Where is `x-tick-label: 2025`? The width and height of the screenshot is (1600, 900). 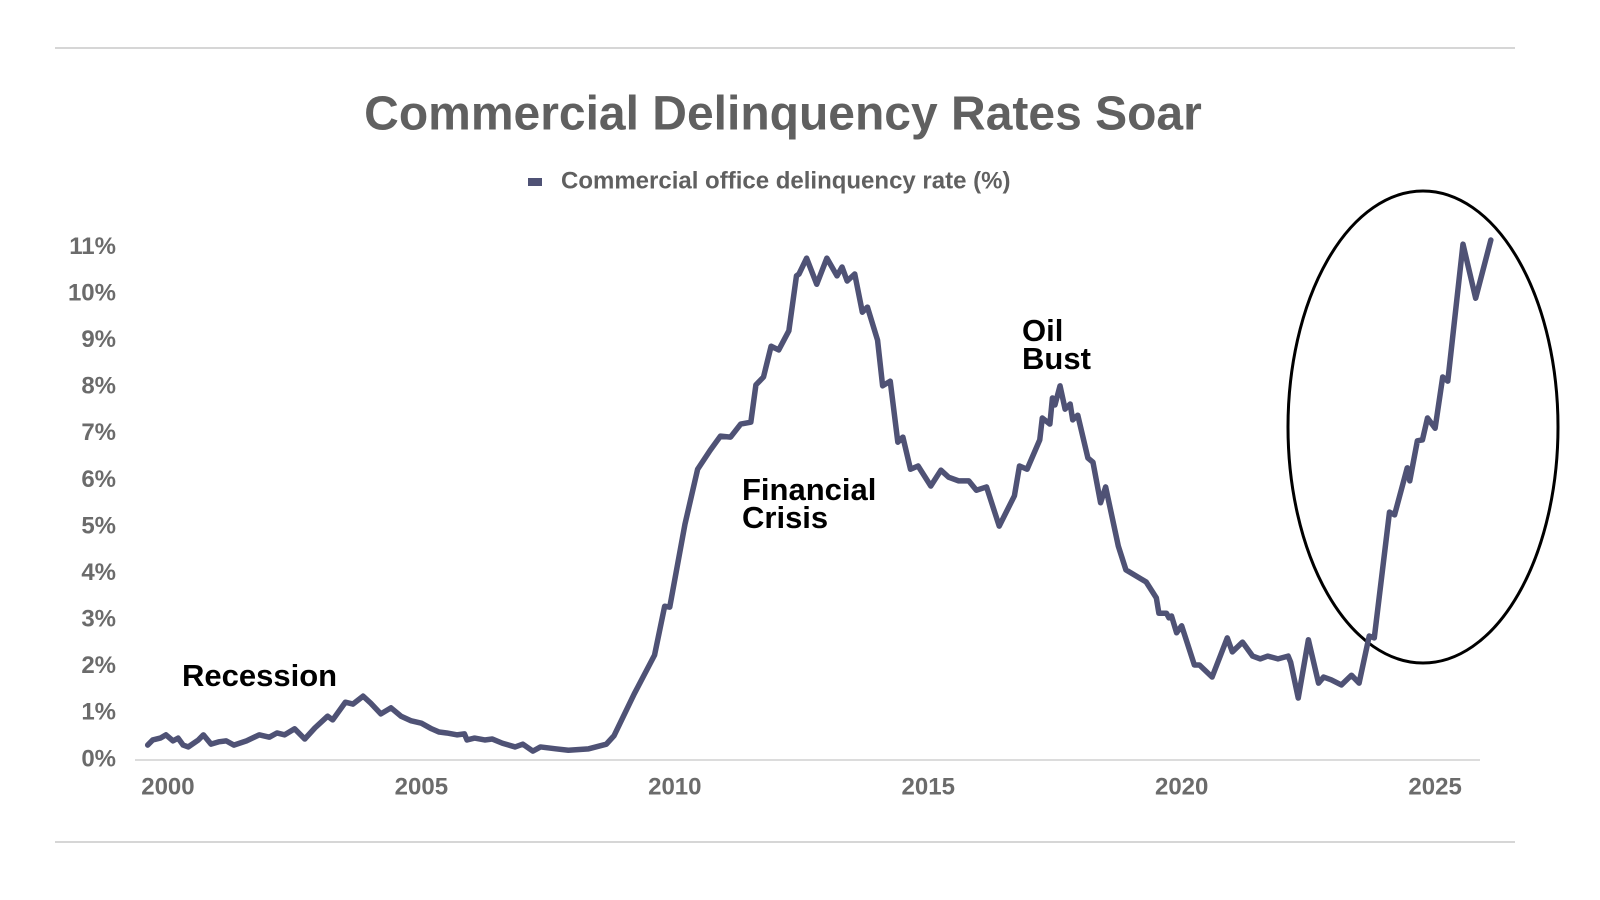
x-tick-label: 2025 is located at coordinates (1434, 786).